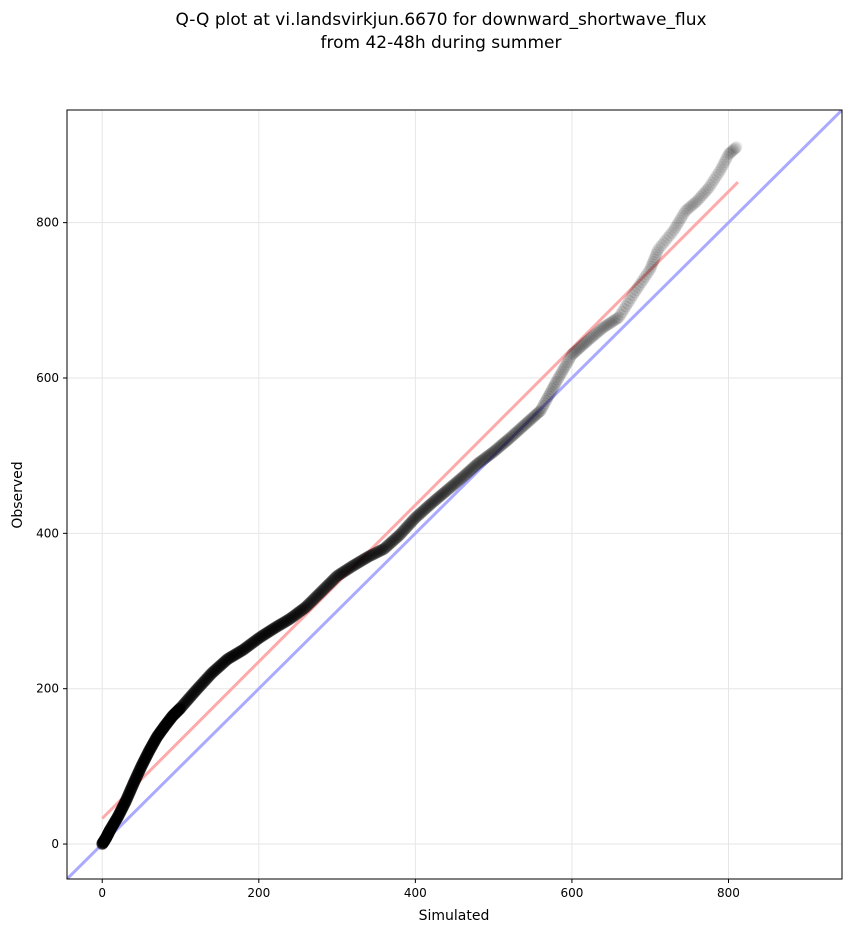 This screenshot has width=851, height=934. Describe the element at coordinates (258, 893) in the screenshot. I see `x-tick-label: 200` at that location.